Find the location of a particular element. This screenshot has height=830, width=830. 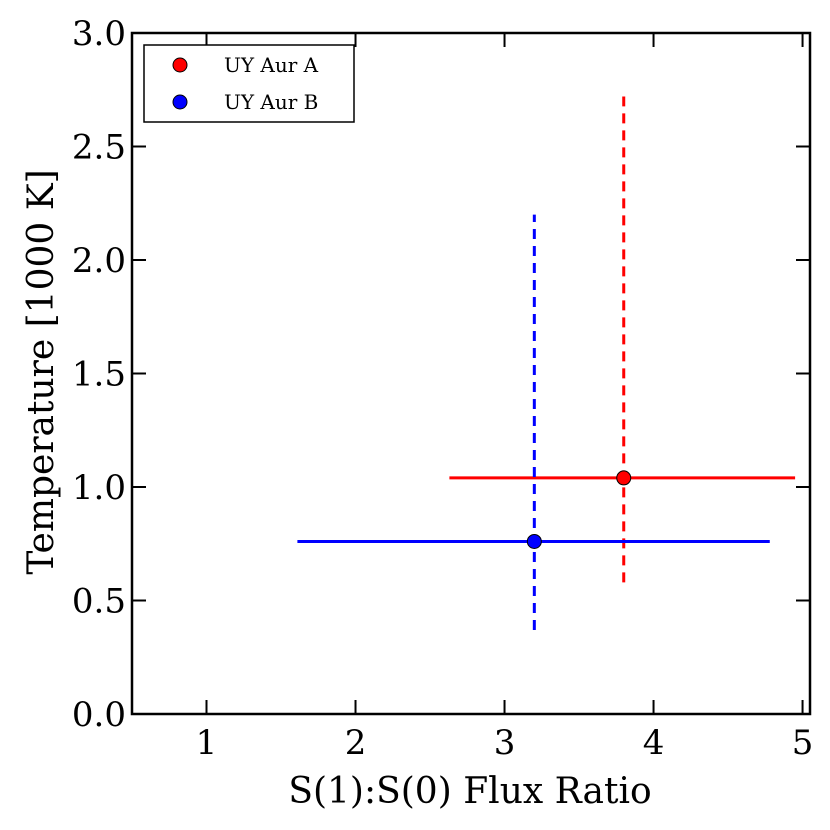

y-tick-label: 3.0 is located at coordinates (99, 34).